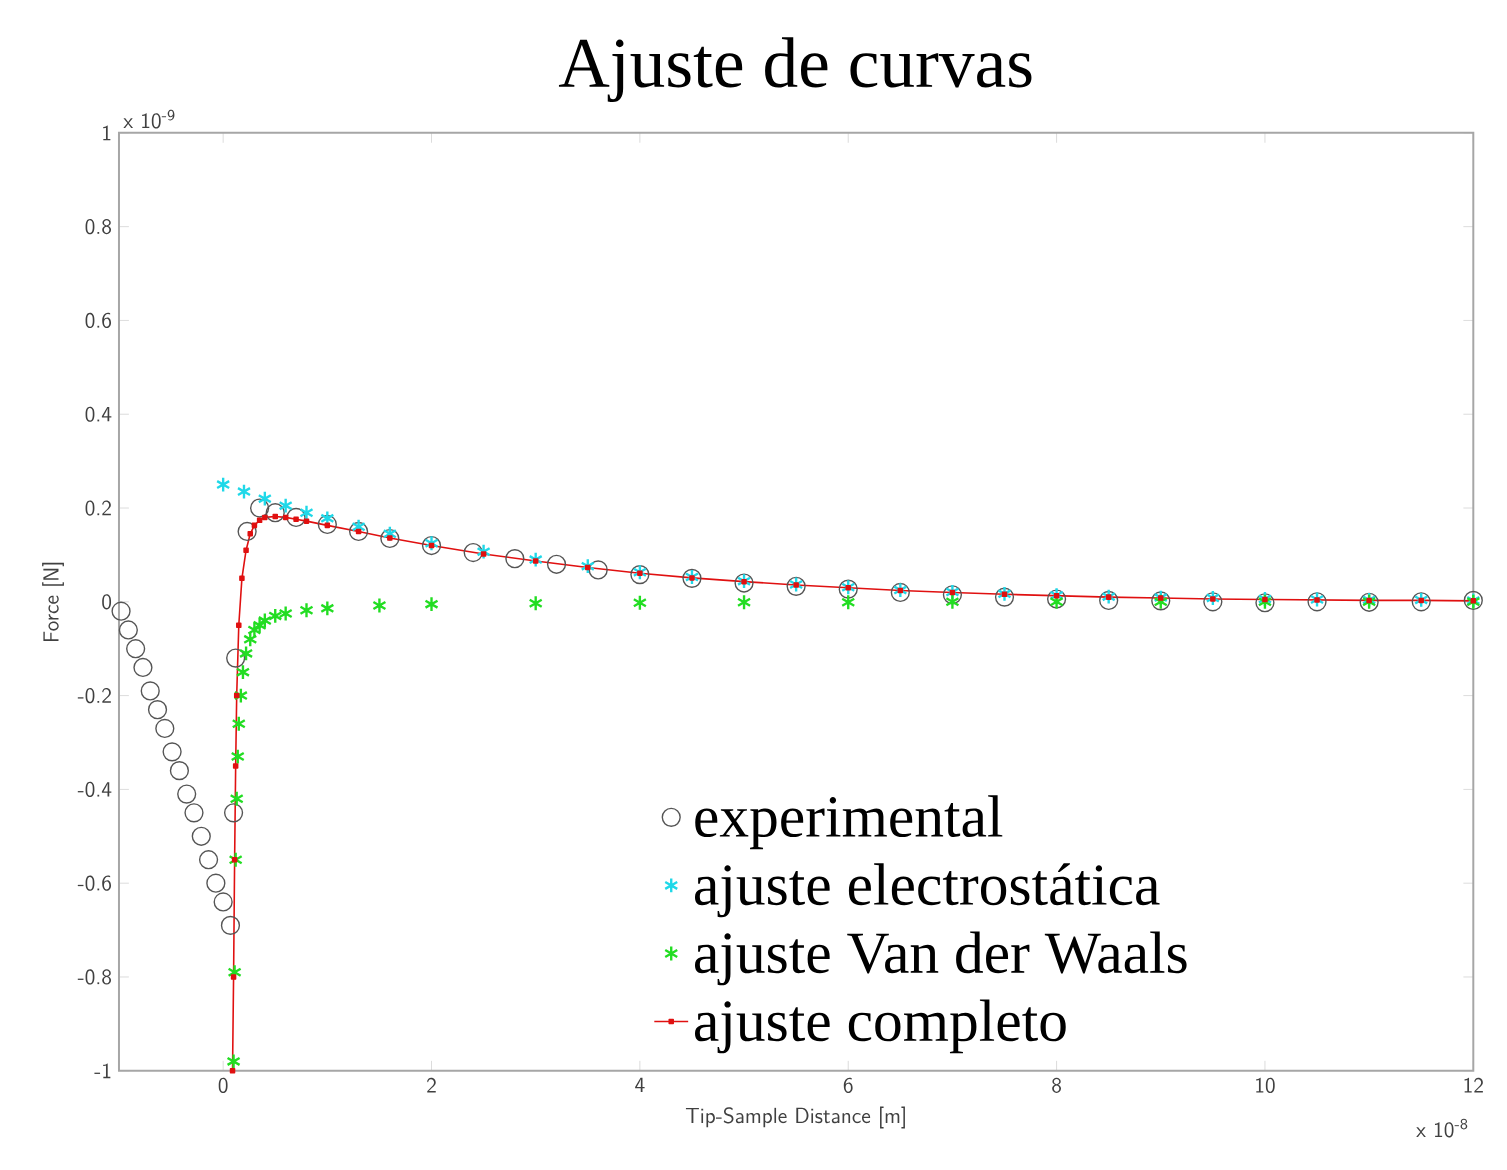 The image size is (1507, 1170). What do you see at coordinates (98, 508) in the screenshot?
I see `y-tick-label: 0.2` at bounding box center [98, 508].